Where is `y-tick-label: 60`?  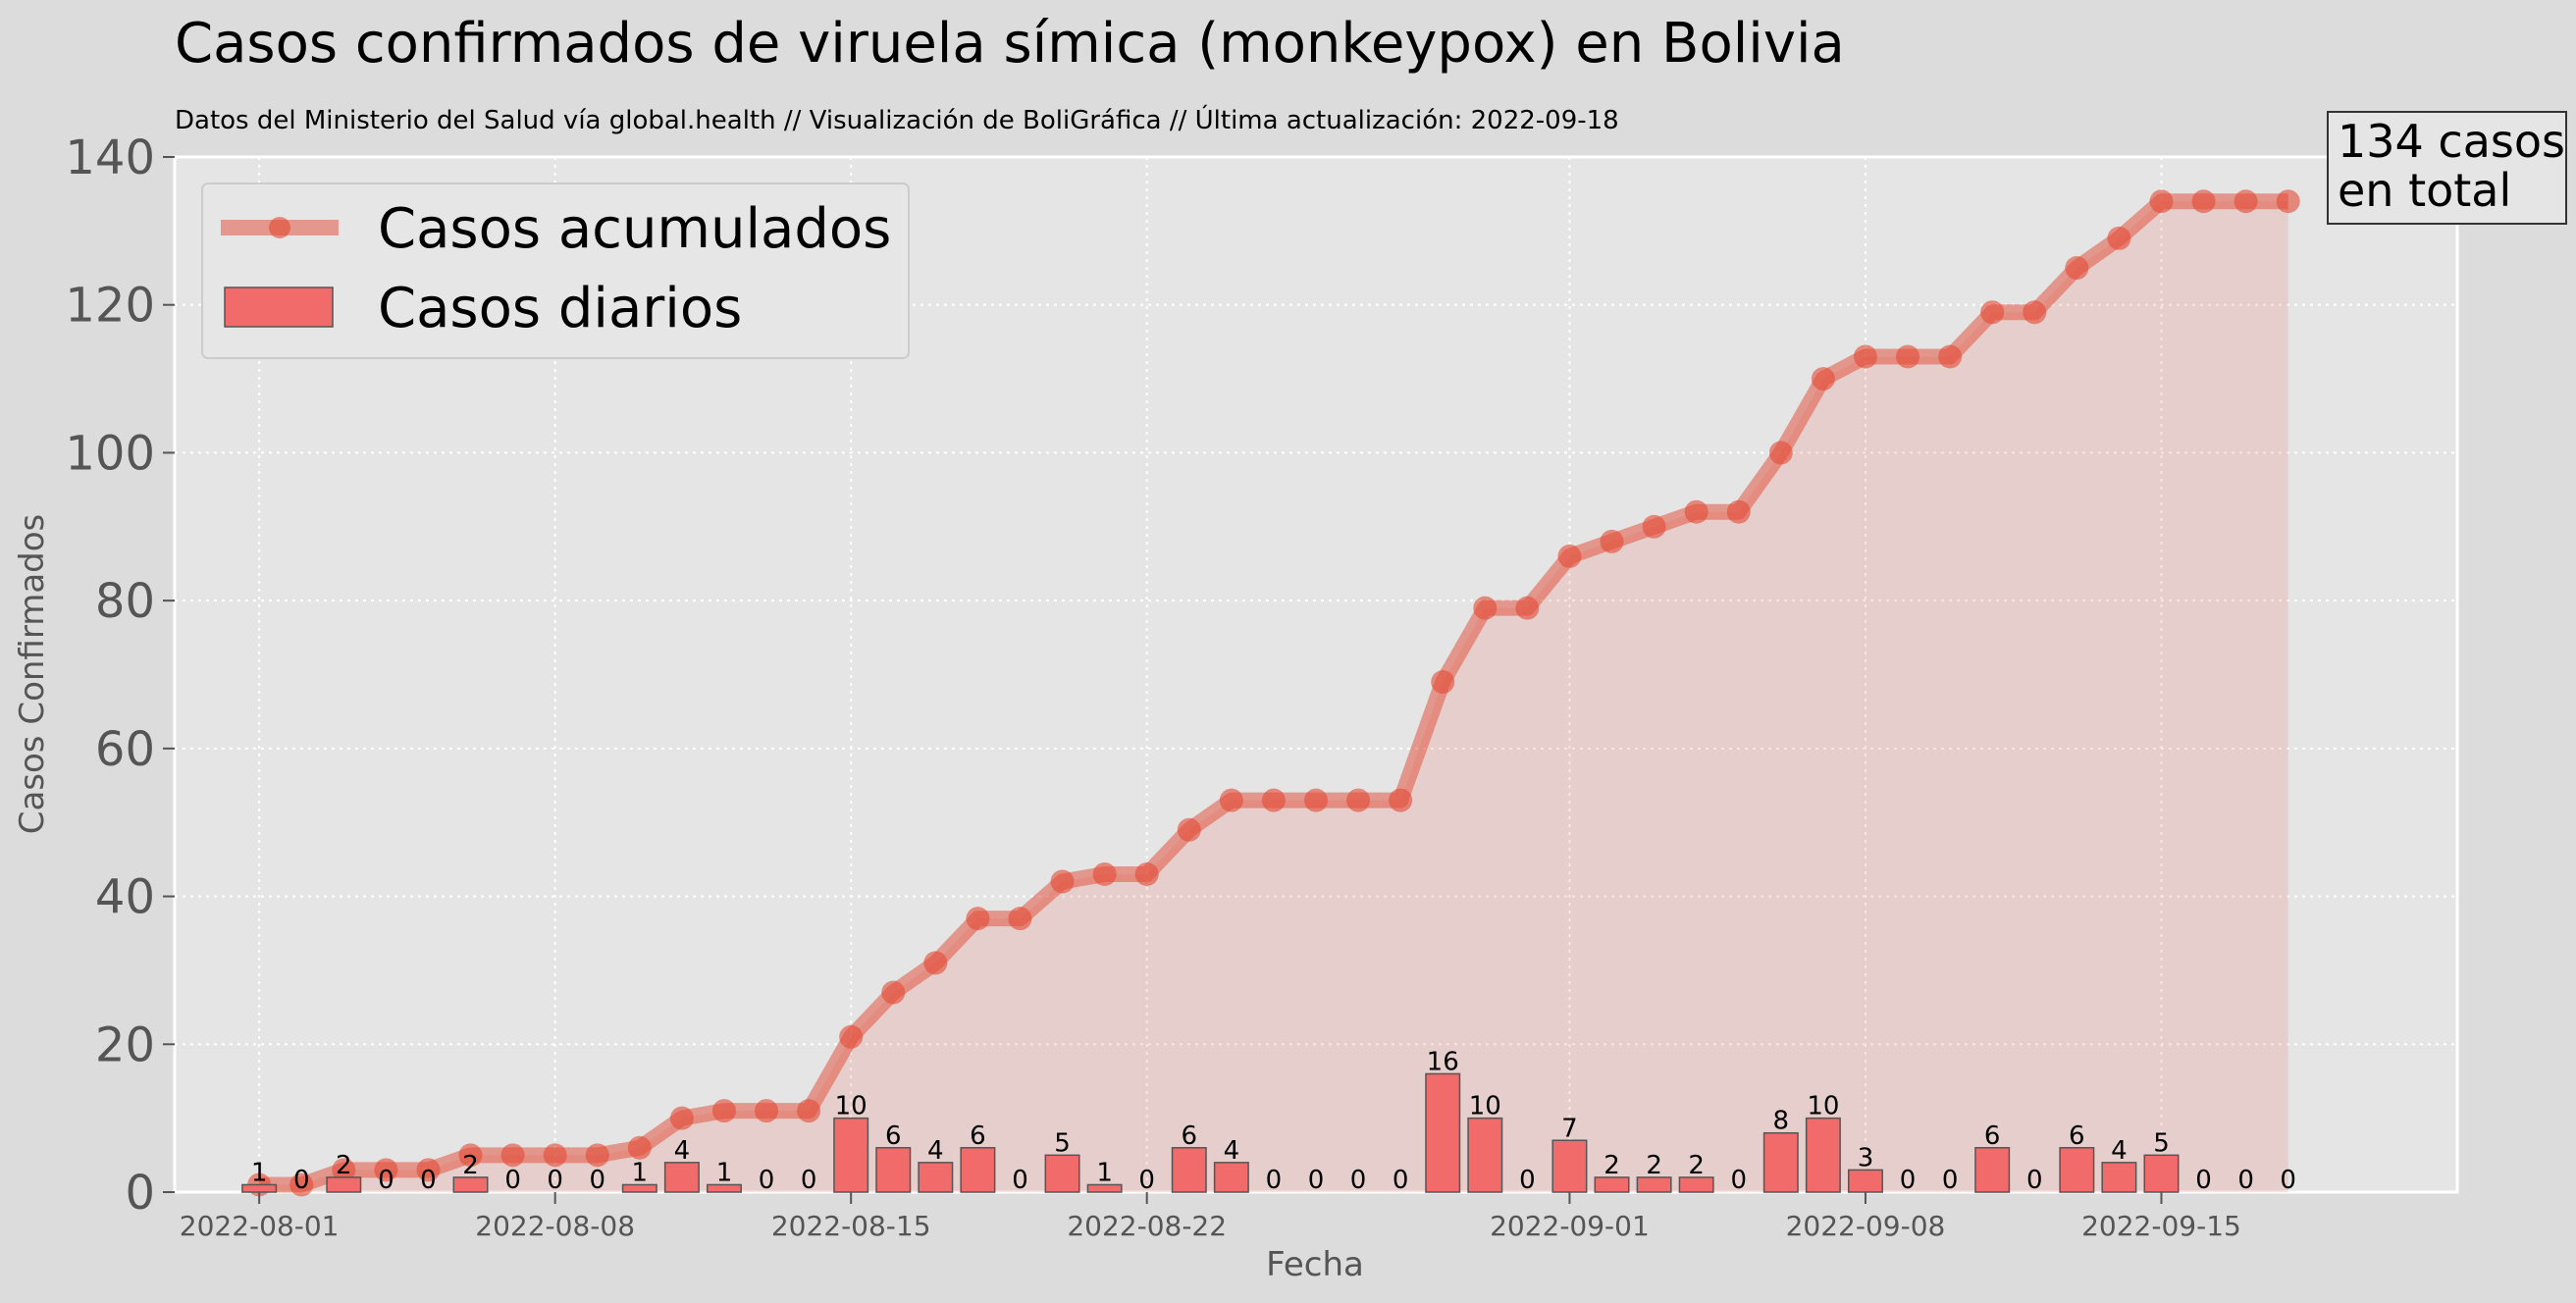 y-tick-label: 60 is located at coordinates (125, 749).